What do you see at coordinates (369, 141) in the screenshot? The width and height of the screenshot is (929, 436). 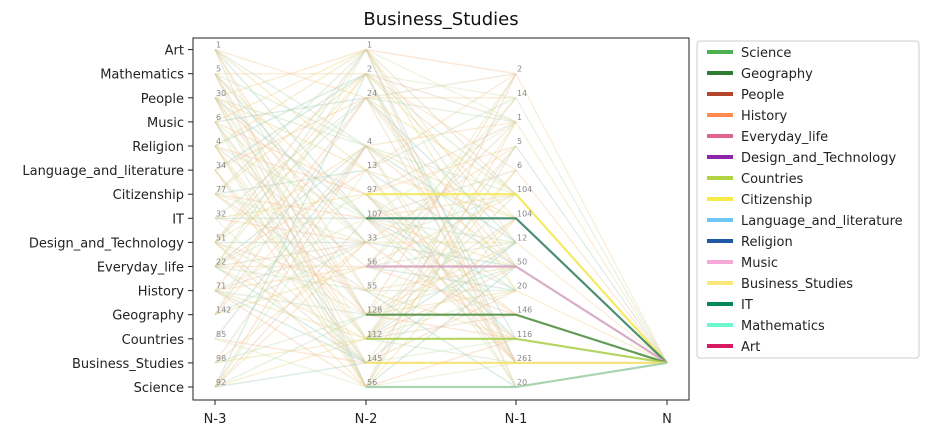 I see `count-label-n-2-religion: 4` at bounding box center [369, 141].